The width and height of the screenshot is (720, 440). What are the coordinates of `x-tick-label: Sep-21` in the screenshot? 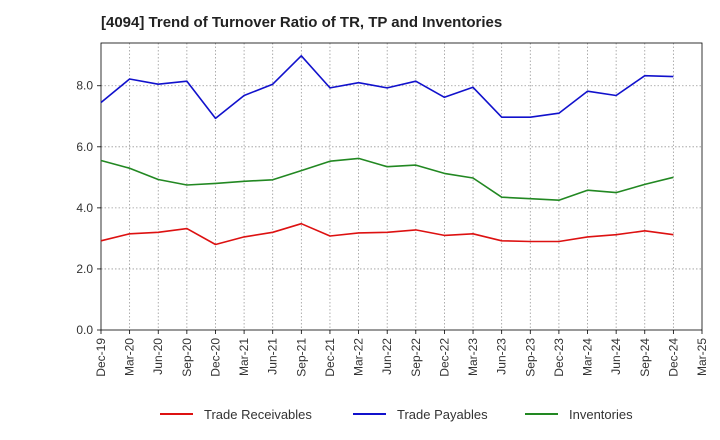 It's located at (301, 357).